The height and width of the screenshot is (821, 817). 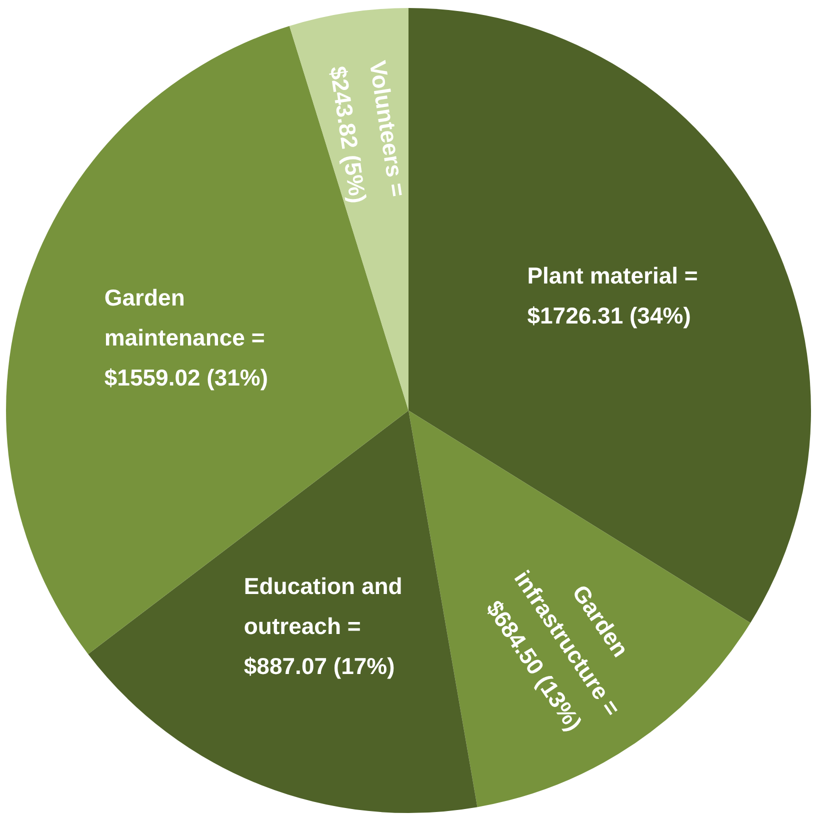 What do you see at coordinates (348, 134) in the screenshot?
I see `data-label: $243.82 (5%)` at bounding box center [348, 134].